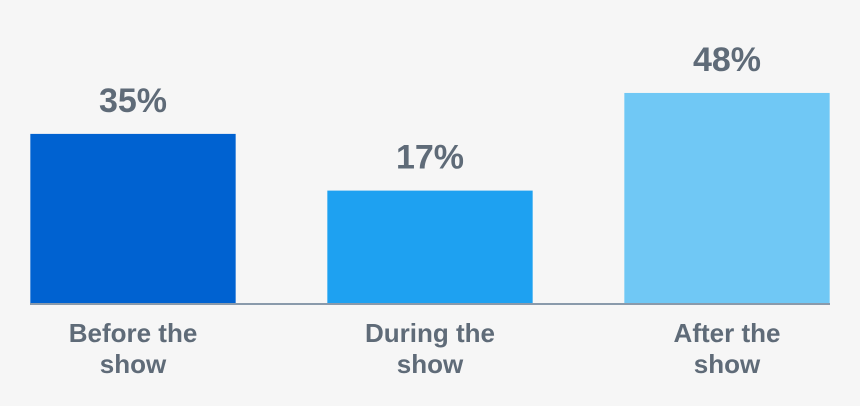 This screenshot has height=406, width=860. I want to click on value-label: 48%, so click(727, 60).